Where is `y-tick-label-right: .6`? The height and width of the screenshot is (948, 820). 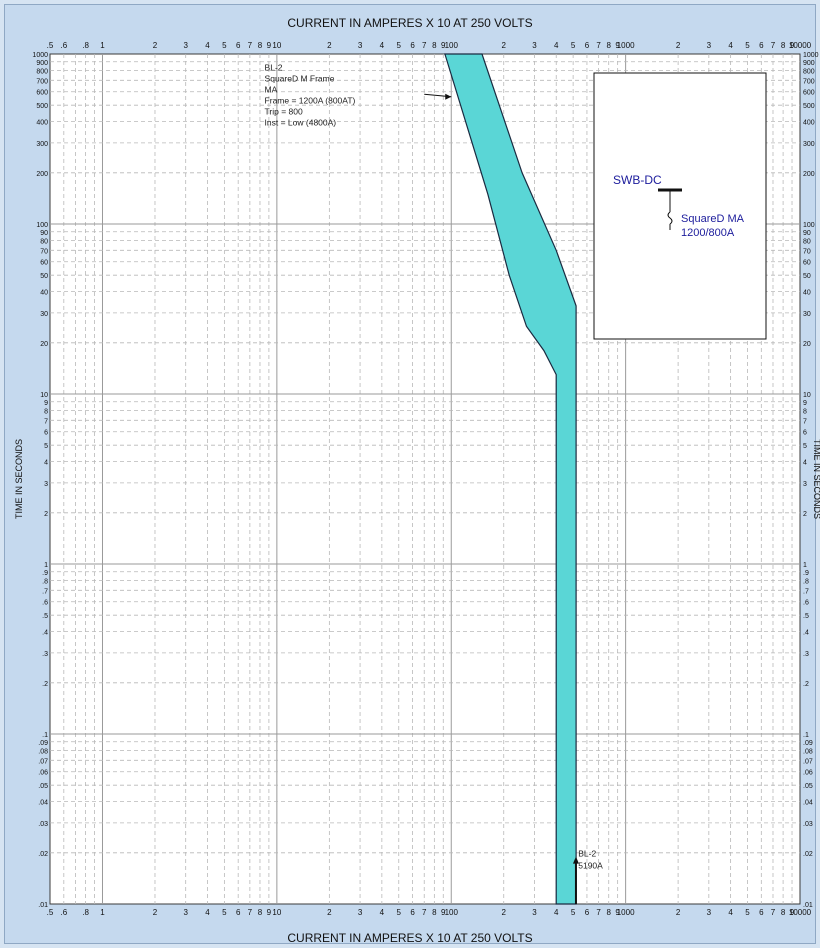 y-tick-label-right: .6 is located at coordinates (806, 603).